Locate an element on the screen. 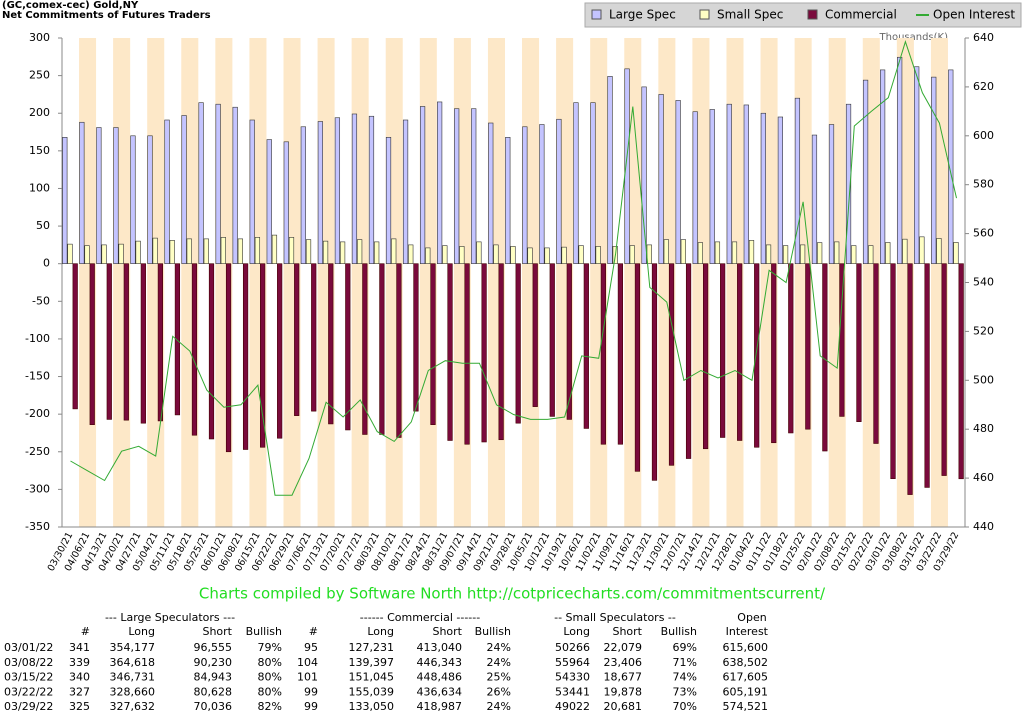  table-cell: 79% is located at coordinates (270, 647).